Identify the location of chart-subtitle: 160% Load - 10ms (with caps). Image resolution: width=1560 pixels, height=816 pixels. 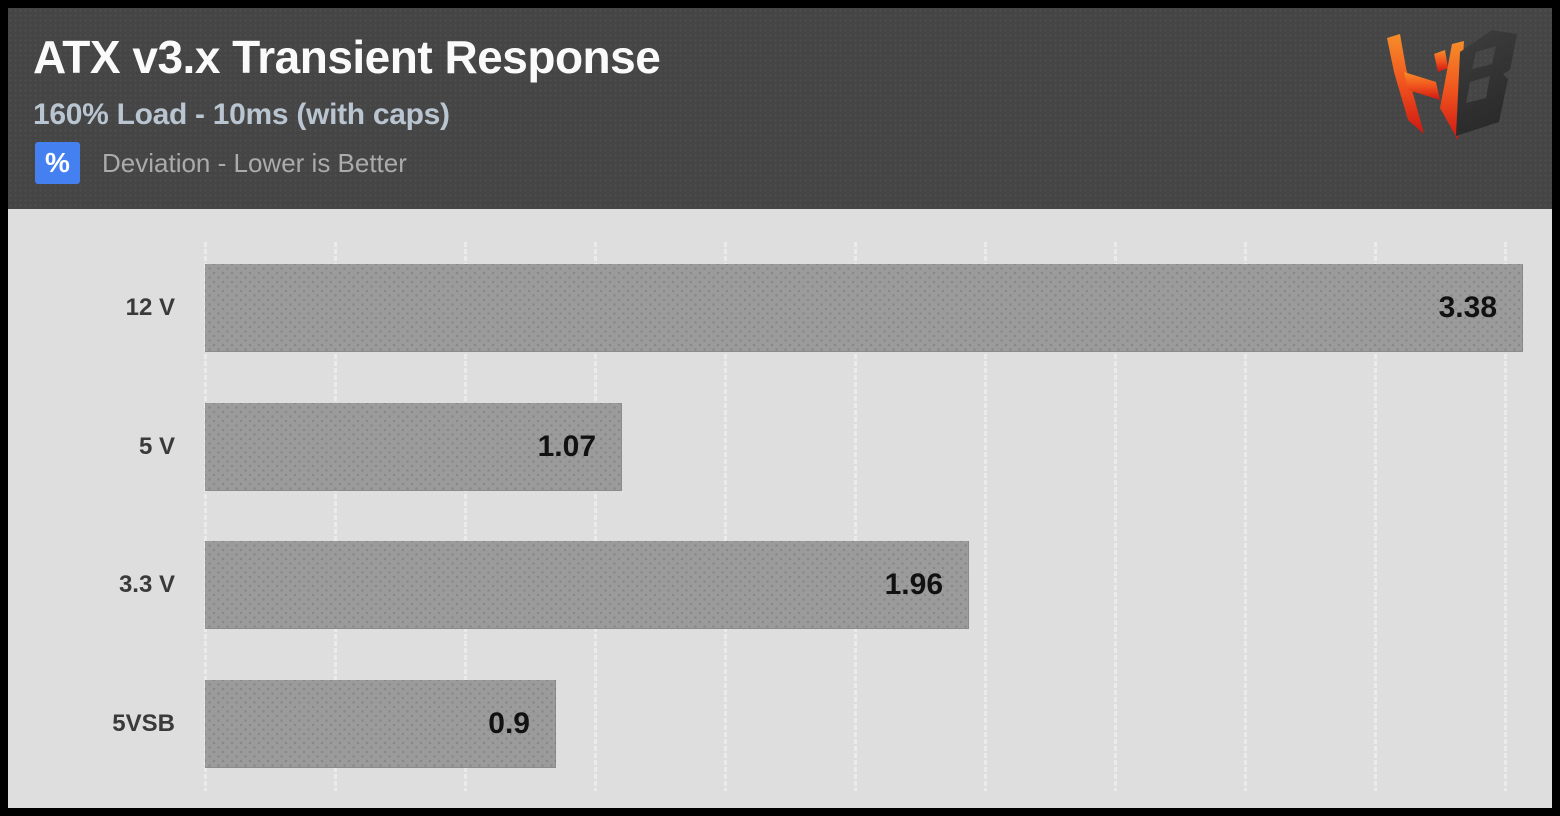
(241, 114).